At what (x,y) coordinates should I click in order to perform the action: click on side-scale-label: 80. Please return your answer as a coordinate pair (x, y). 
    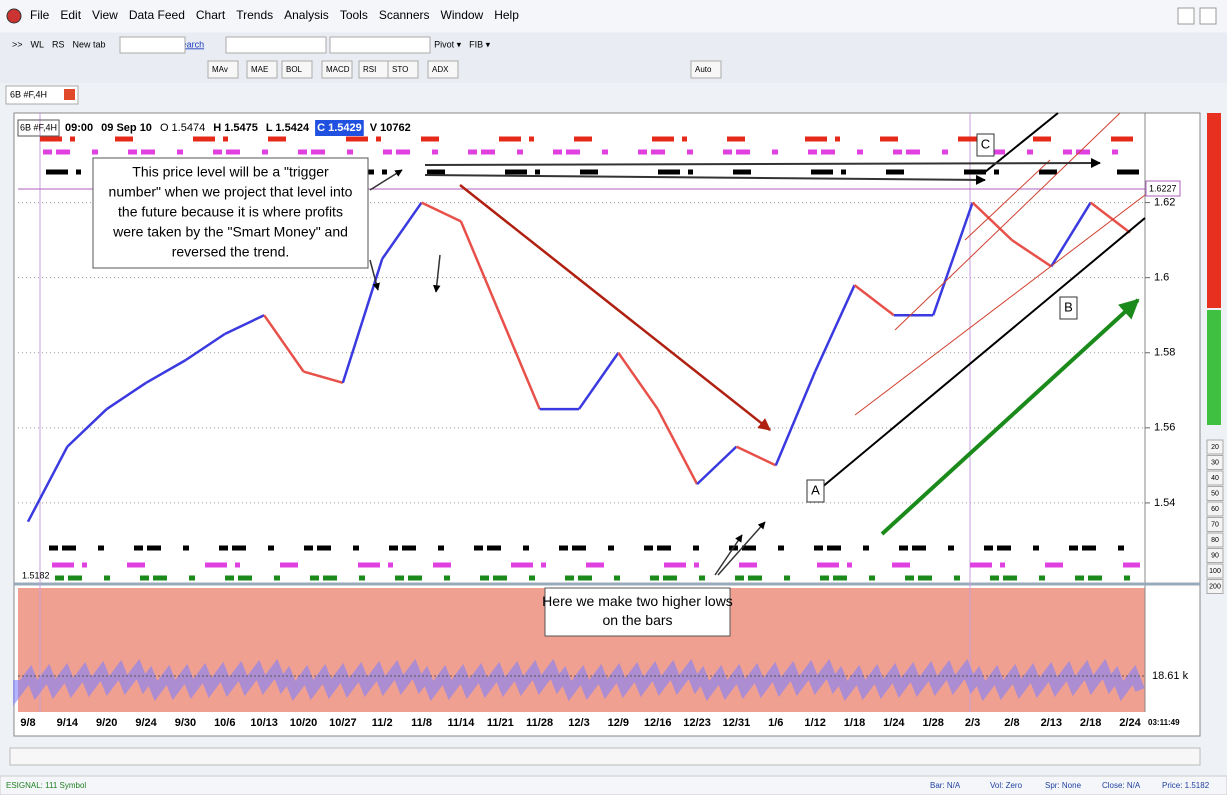
    Looking at the image, I should click on (1215, 540).